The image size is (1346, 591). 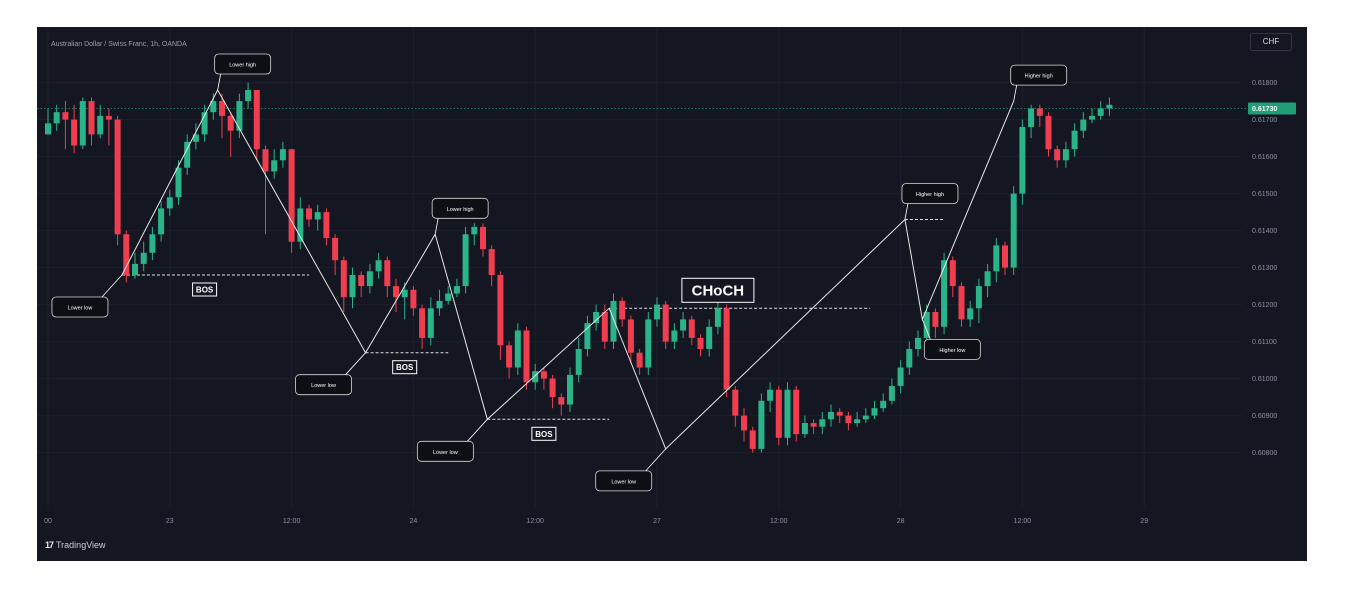 I want to click on structure-markers: BOS BOS BOS CHoCH, so click(x=473, y=359).